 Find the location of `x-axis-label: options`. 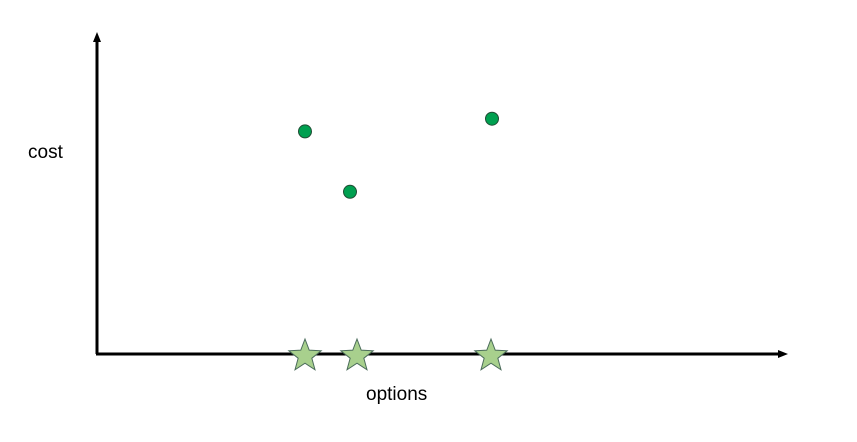

x-axis-label: options is located at coordinates (396, 394).